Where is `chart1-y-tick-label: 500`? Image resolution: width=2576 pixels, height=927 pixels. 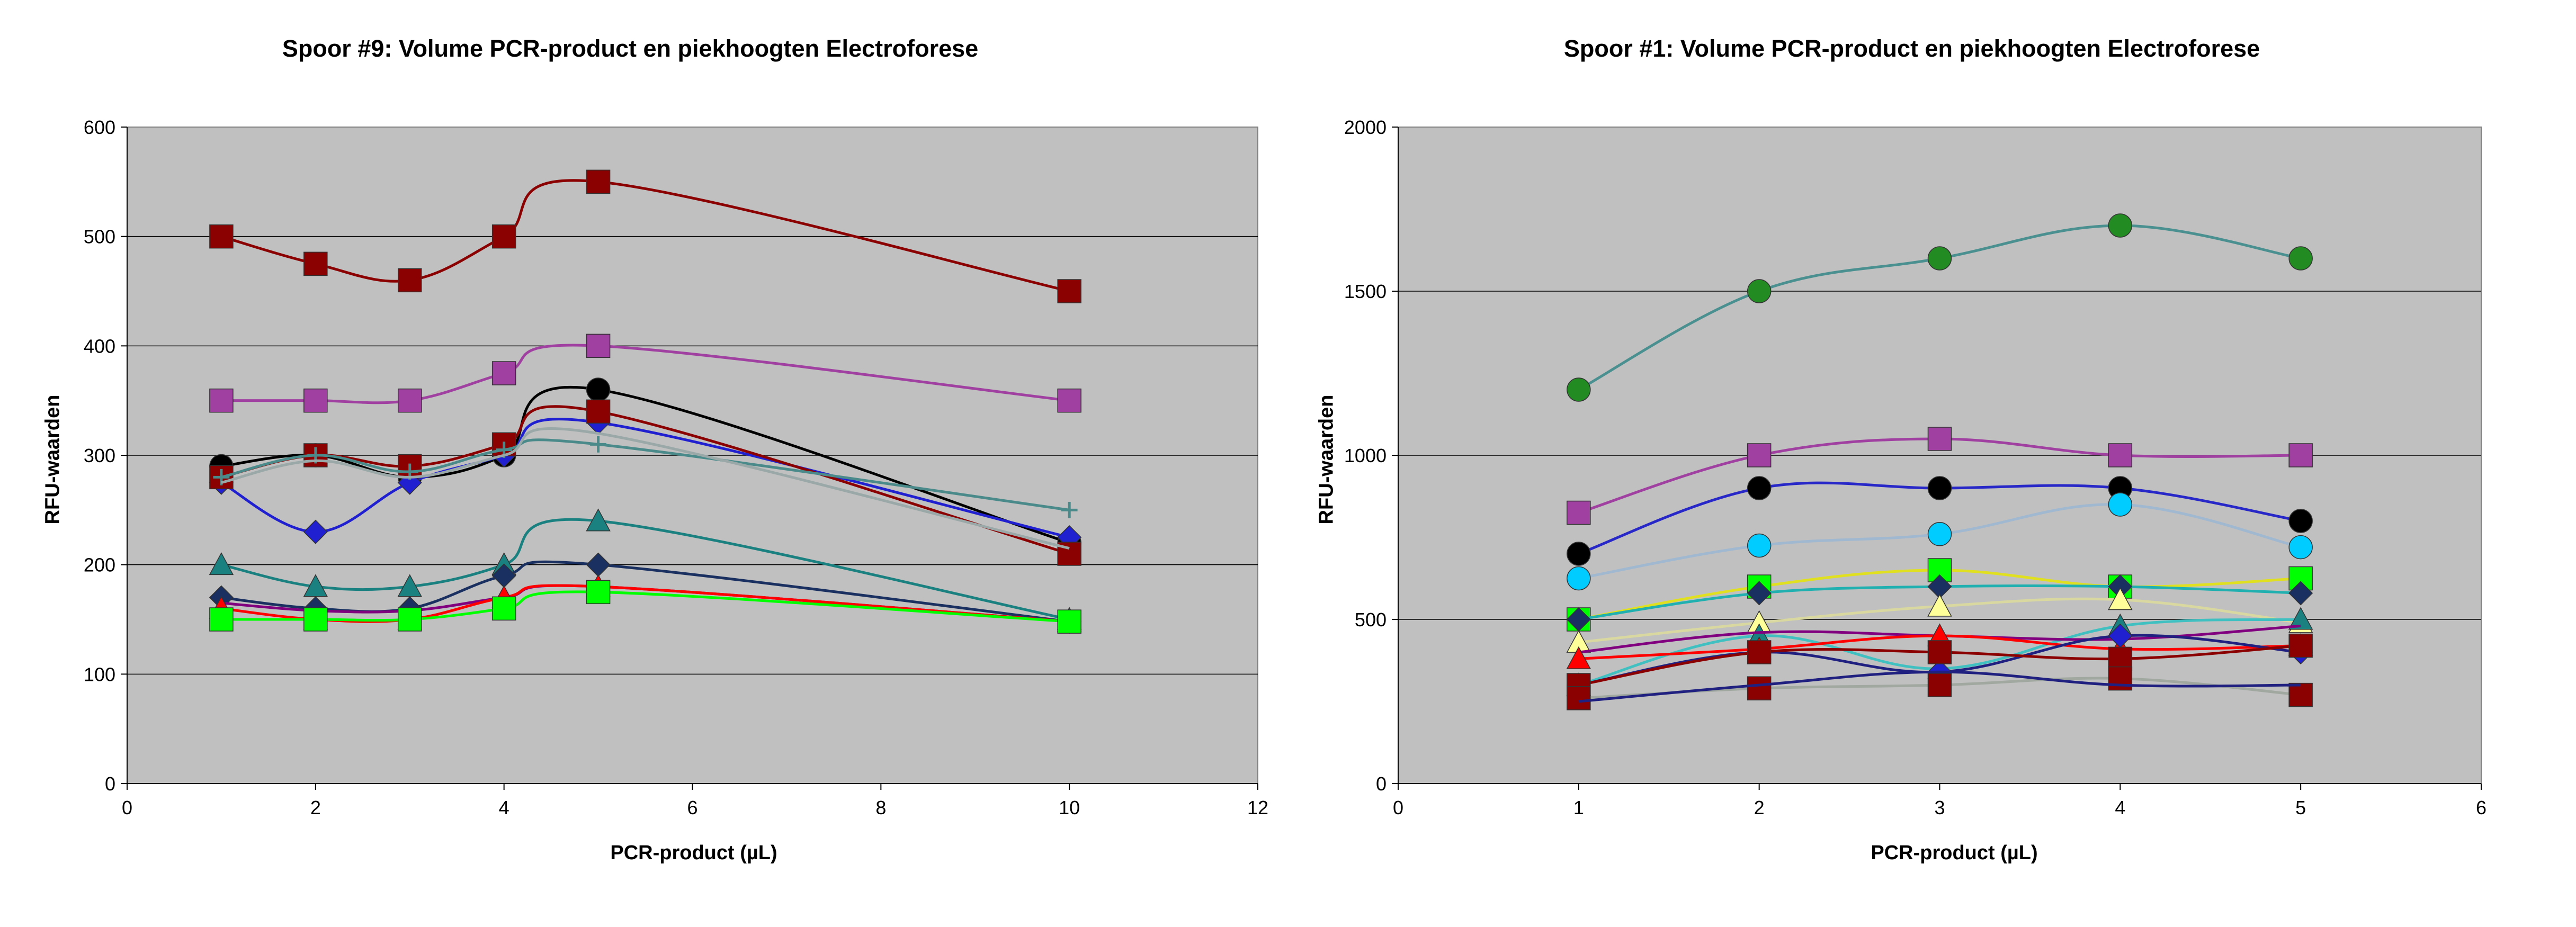
chart1-y-tick-label: 500 is located at coordinates (99, 237).